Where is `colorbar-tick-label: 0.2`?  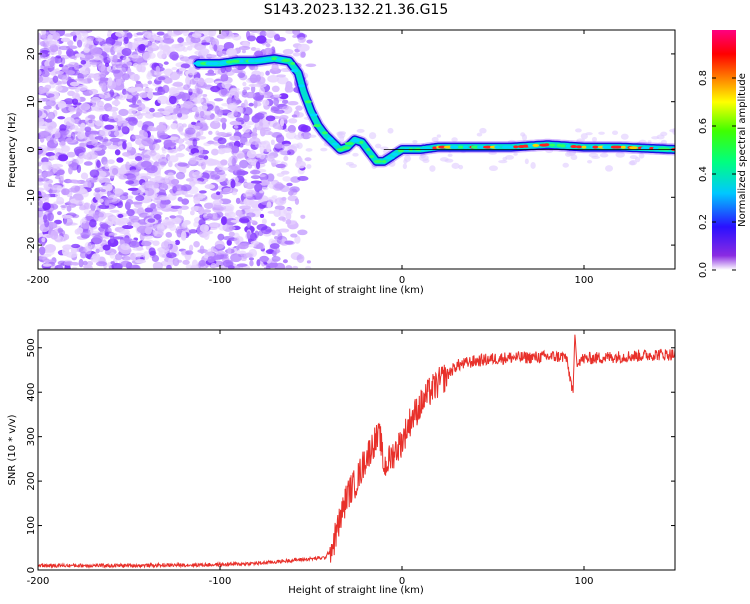 colorbar-tick-label: 0.2 is located at coordinates (703, 222).